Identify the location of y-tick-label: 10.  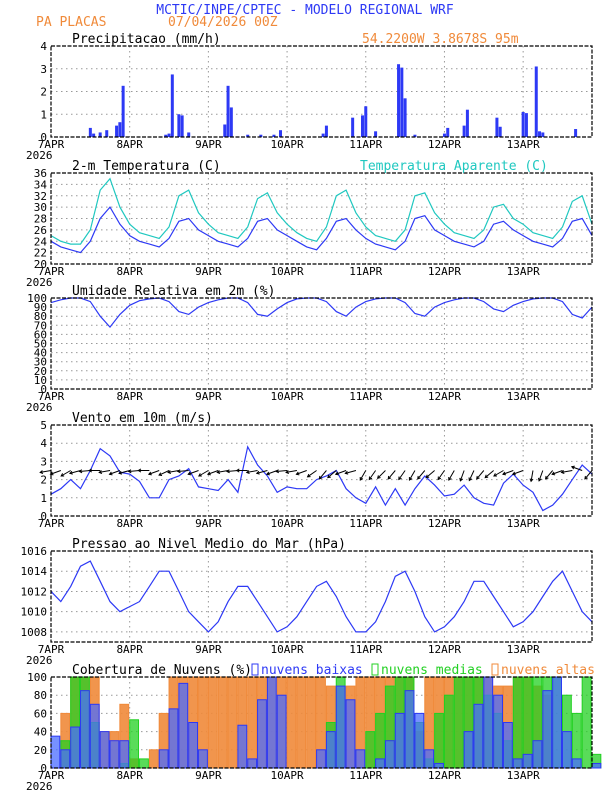
(40, 380).